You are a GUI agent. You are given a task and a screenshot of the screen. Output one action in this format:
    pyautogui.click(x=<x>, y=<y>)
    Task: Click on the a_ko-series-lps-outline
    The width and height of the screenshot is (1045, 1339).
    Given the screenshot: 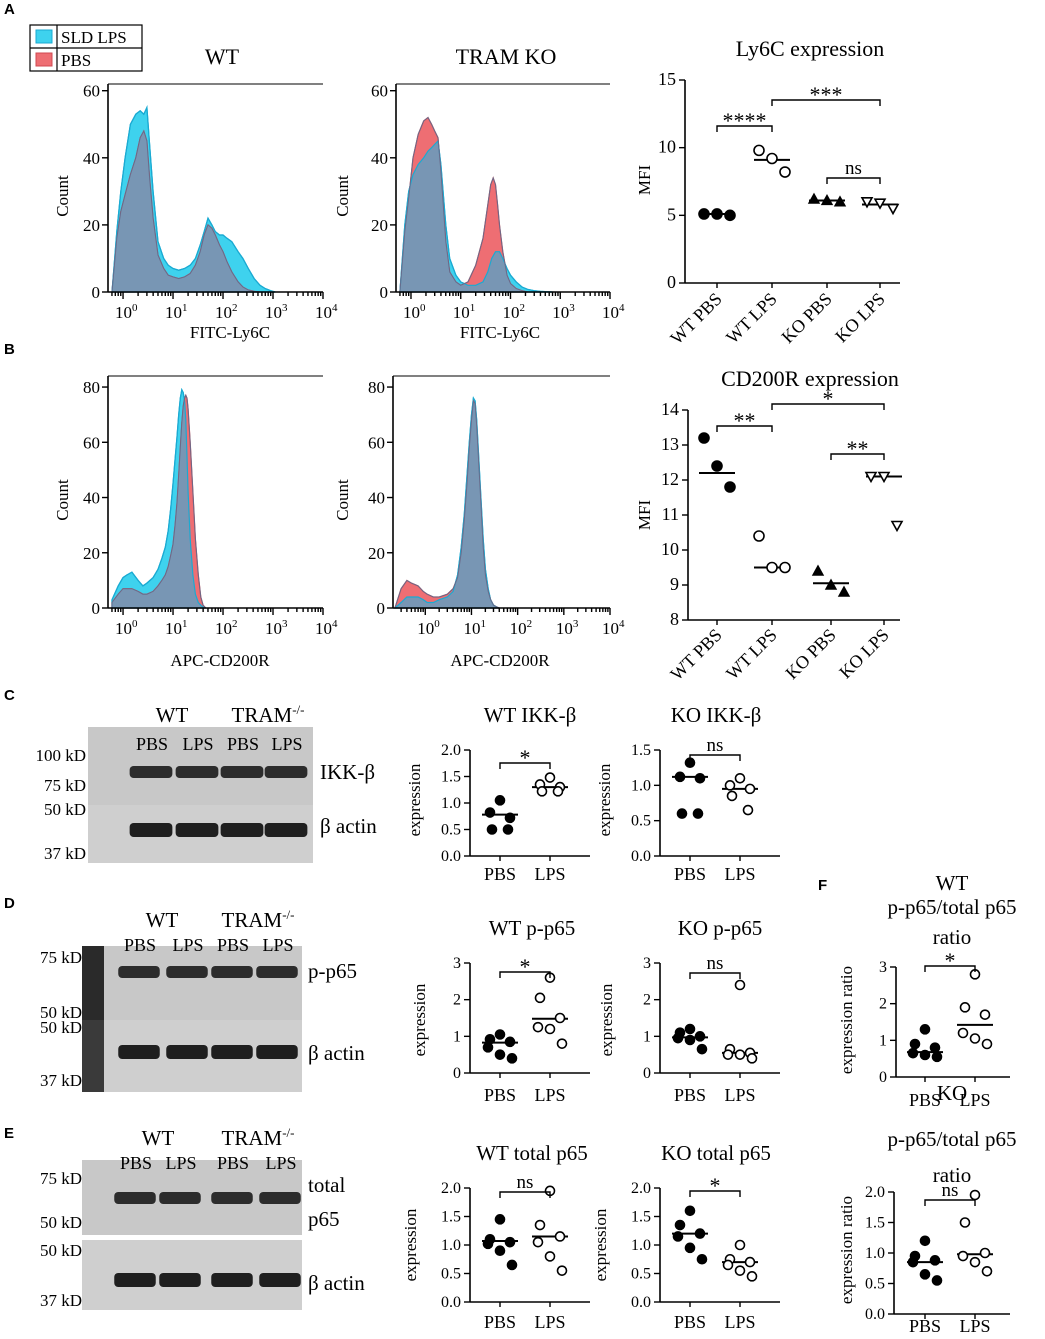 What is the action you would take?
    pyautogui.click(x=476, y=216)
    